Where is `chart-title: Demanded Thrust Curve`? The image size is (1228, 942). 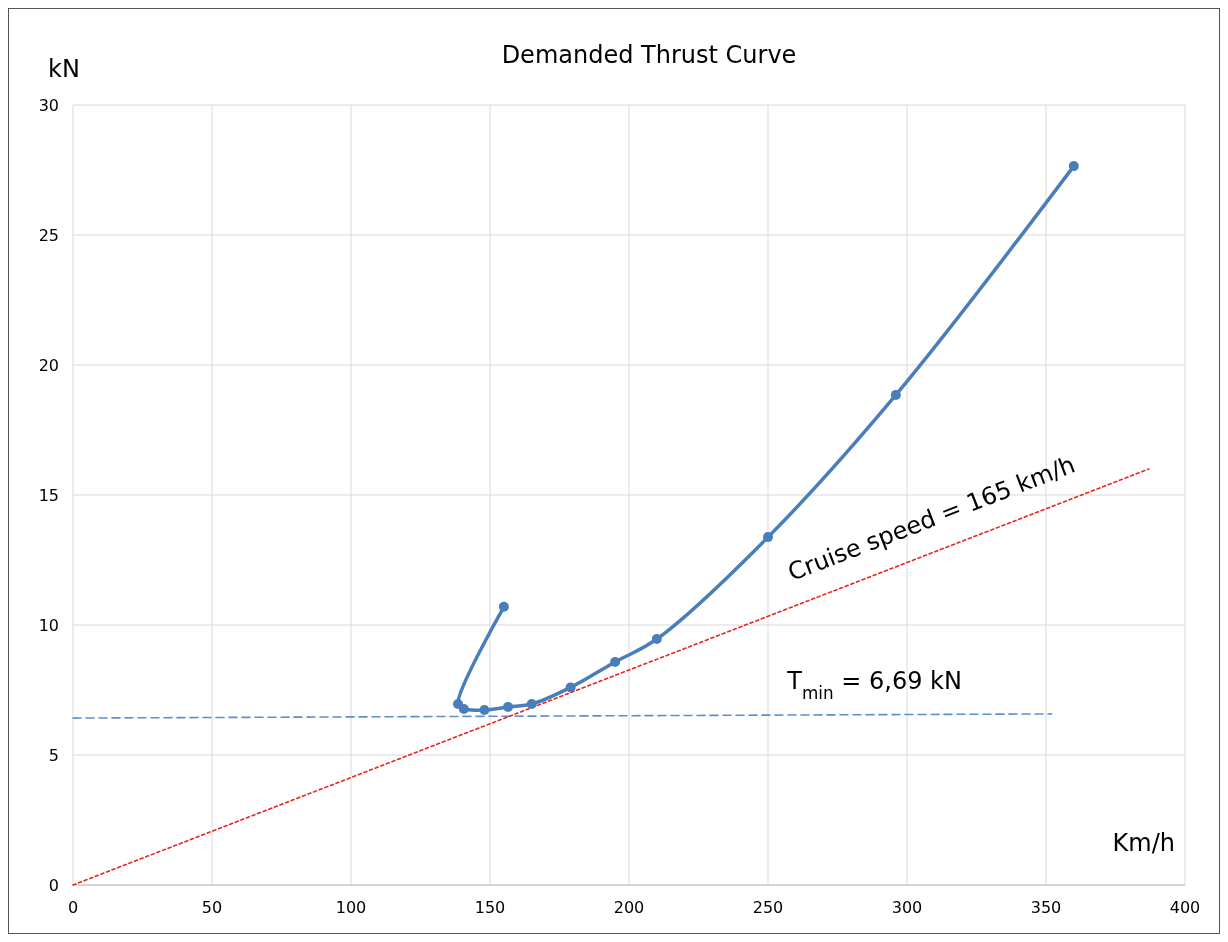 chart-title: Demanded Thrust Curve is located at coordinates (649, 55).